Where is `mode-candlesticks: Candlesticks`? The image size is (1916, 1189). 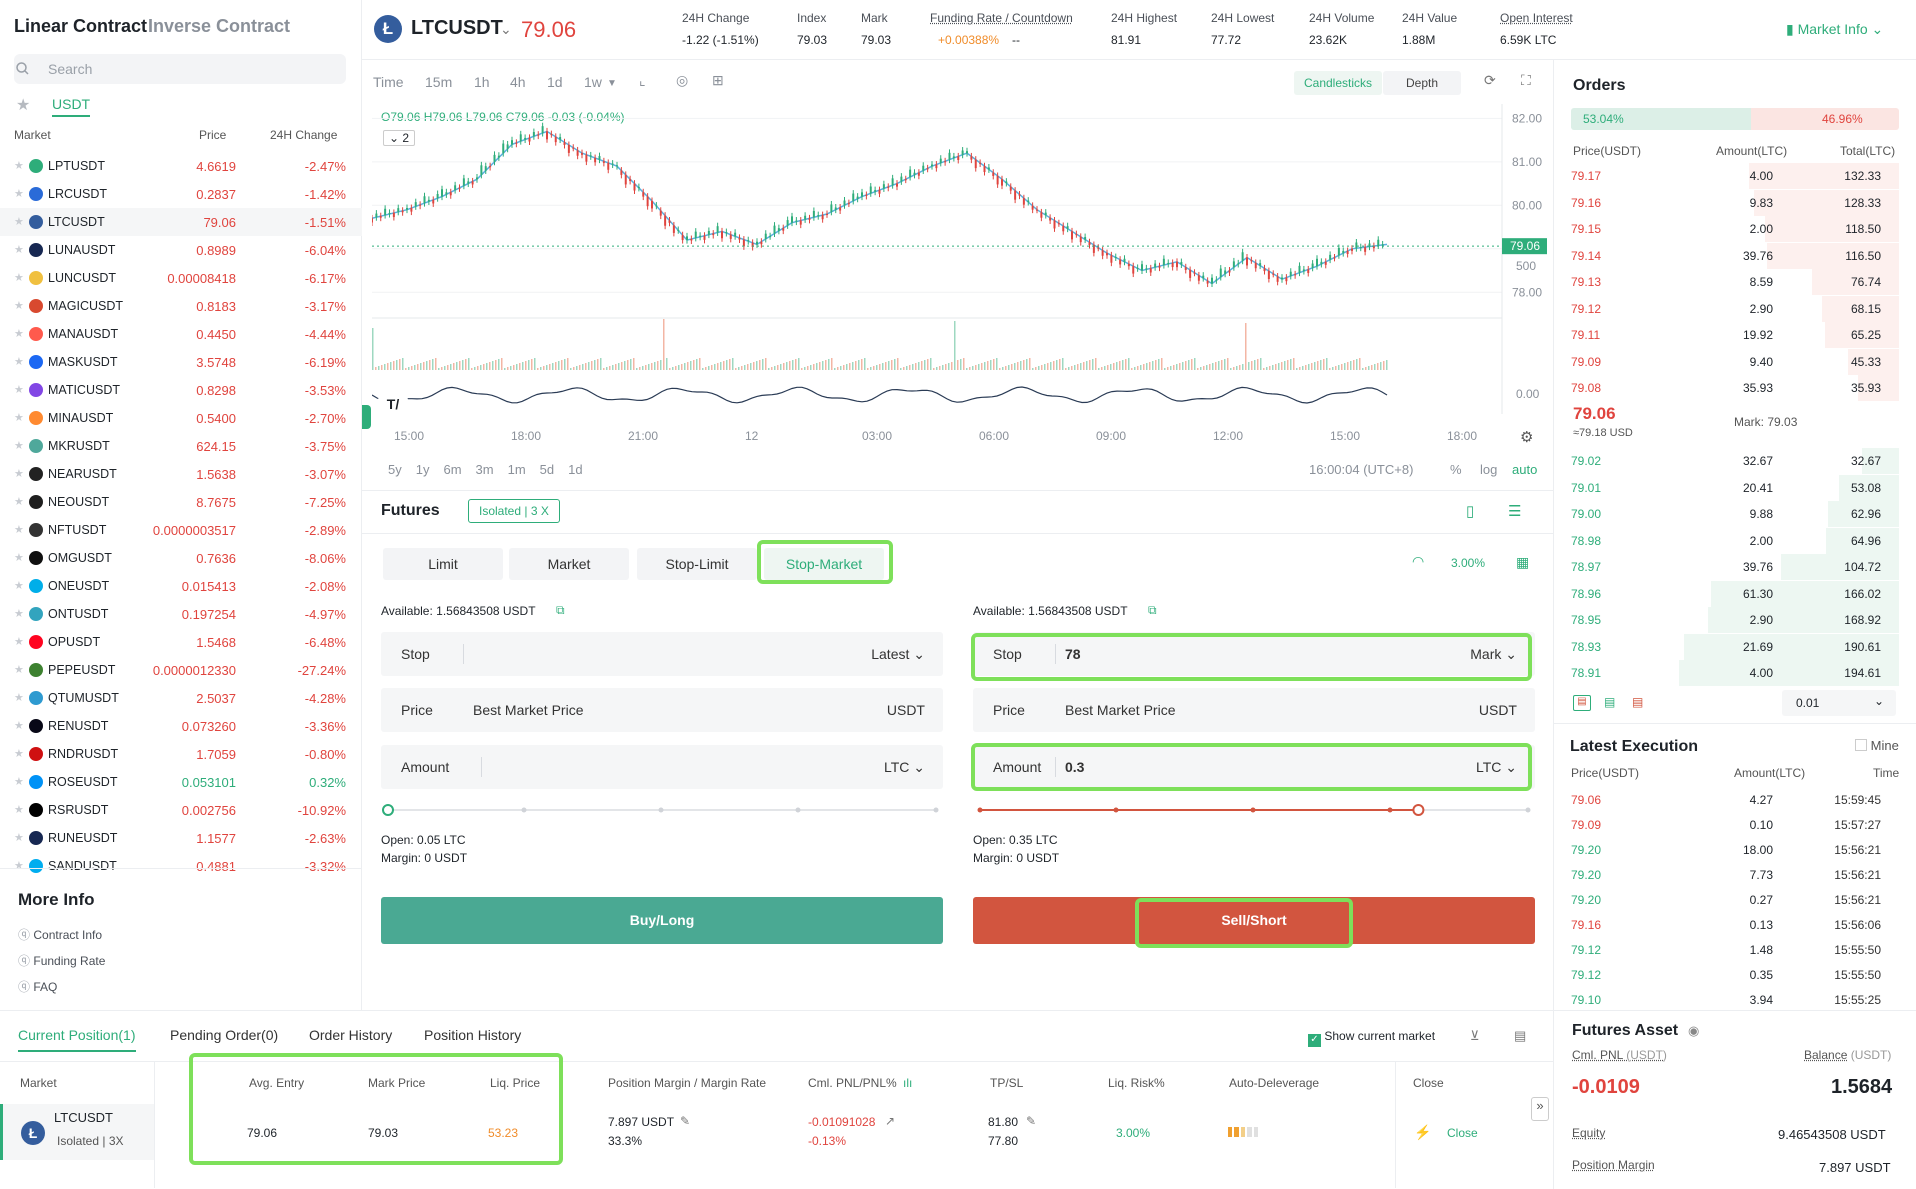 mode-candlesticks: Candlesticks is located at coordinates (1338, 83).